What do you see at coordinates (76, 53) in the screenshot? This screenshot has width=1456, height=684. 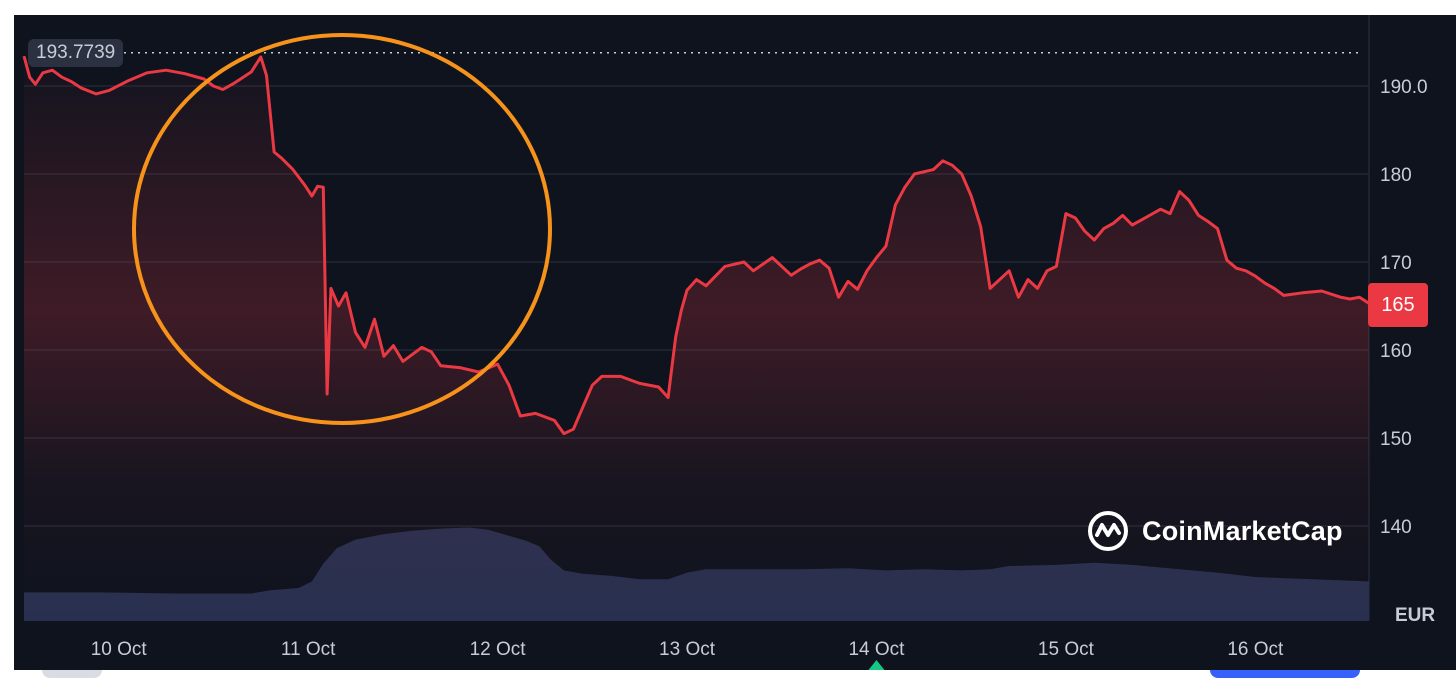 I see `max-price-badge: 193.7739` at bounding box center [76, 53].